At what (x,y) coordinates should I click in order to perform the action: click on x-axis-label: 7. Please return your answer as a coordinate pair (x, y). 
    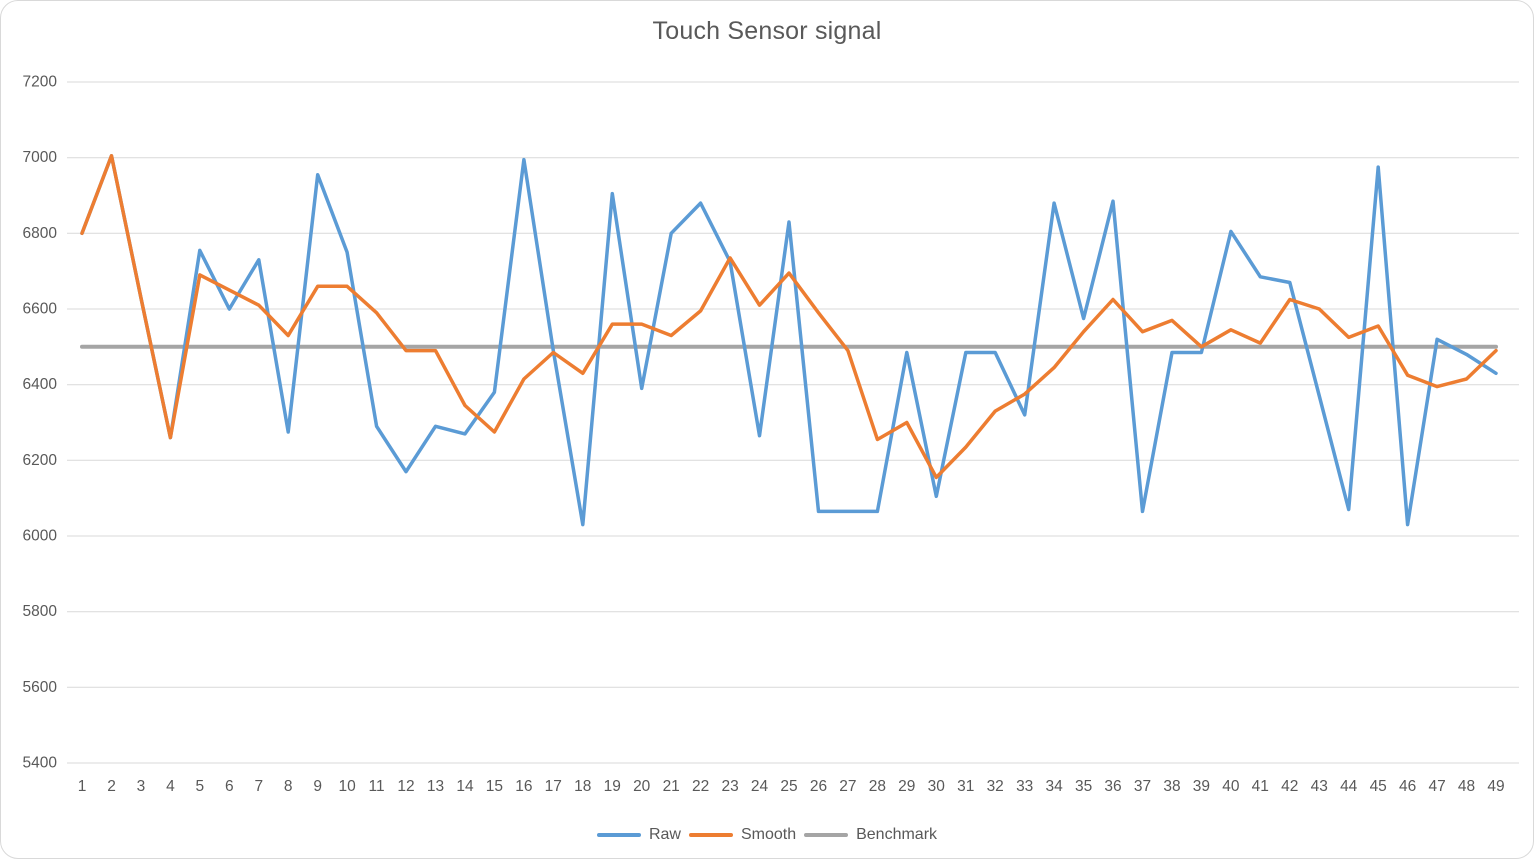
    Looking at the image, I should click on (258, 786).